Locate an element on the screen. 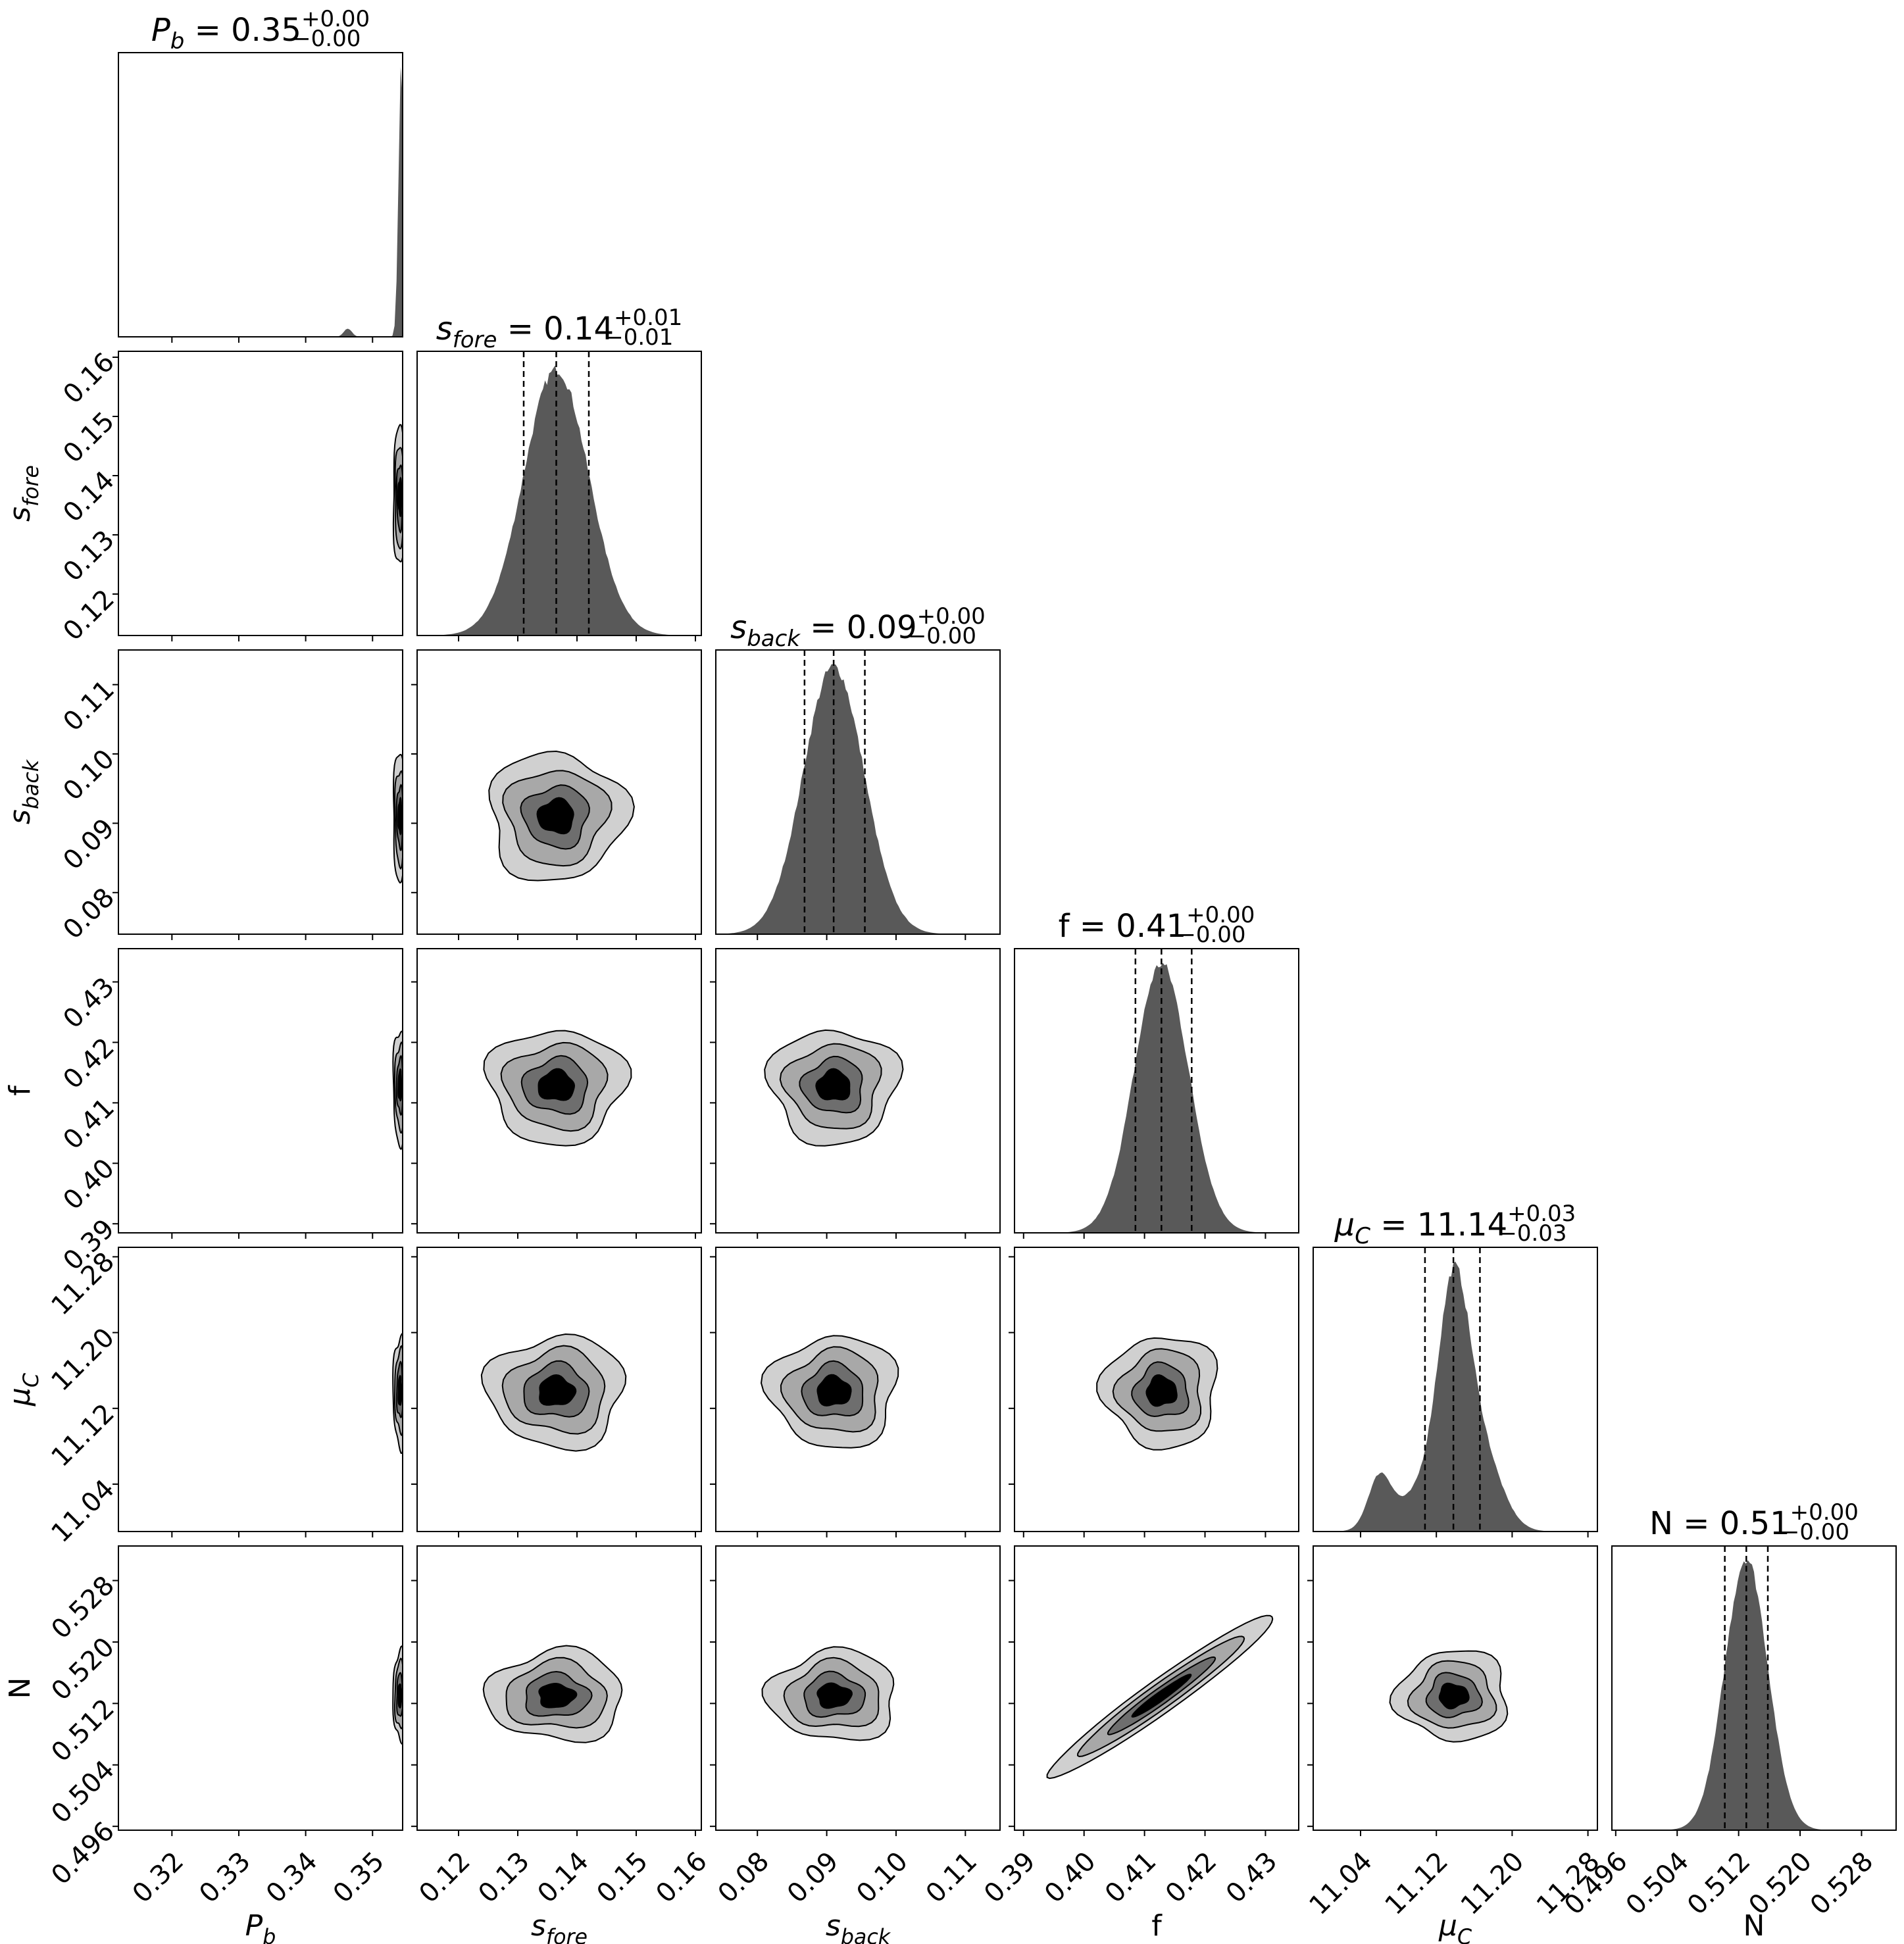  y-tick-label-N-3: 0.520 is located at coordinates (82, 1669).